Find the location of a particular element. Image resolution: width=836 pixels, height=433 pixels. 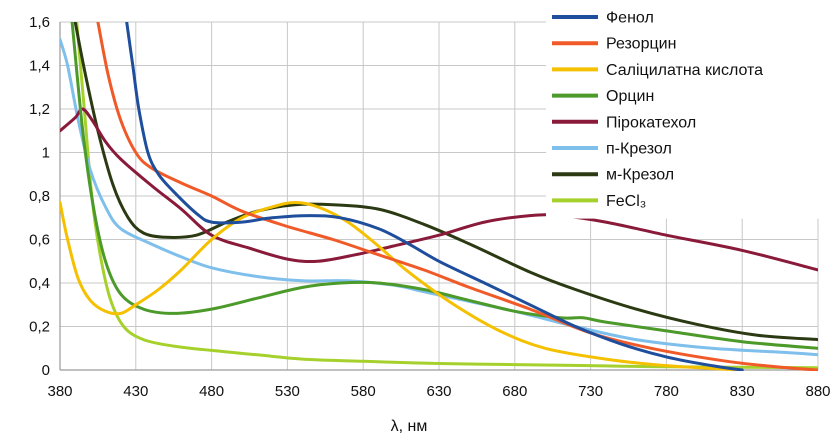

legend-label: м-Крезол is located at coordinates (640, 175).